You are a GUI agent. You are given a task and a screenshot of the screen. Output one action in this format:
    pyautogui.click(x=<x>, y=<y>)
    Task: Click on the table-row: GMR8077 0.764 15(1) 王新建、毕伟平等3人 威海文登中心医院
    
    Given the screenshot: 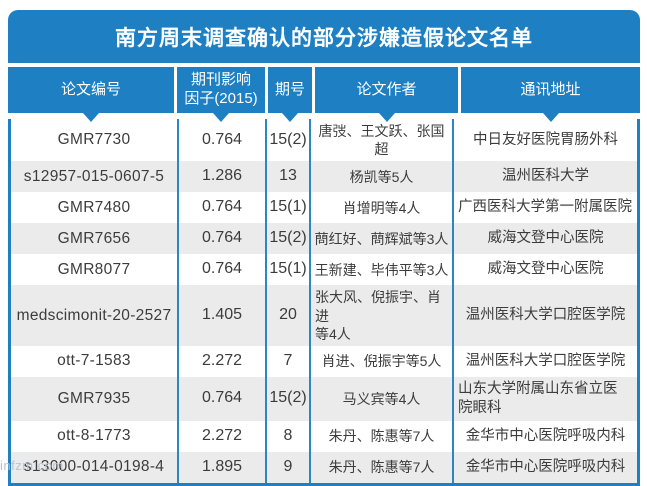 What is the action you would take?
    pyautogui.click(x=324, y=270)
    